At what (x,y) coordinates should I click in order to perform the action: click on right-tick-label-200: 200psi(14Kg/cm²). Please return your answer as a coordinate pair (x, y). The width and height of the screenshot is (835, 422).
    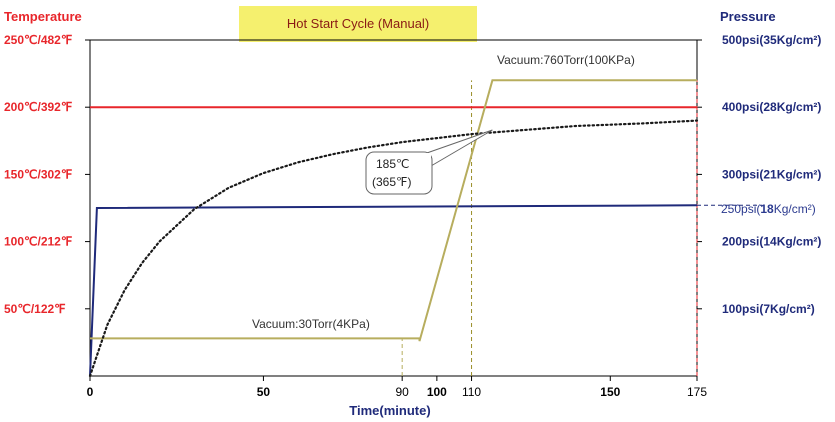
    Looking at the image, I should click on (771, 242).